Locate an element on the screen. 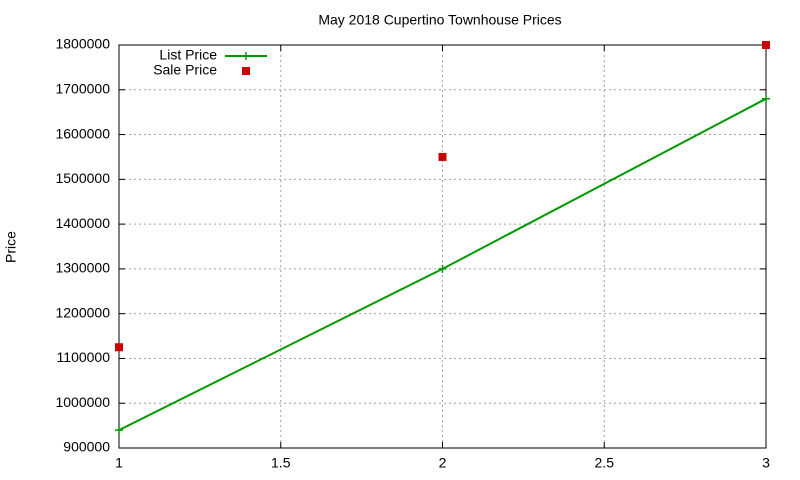 The height and width of the screenshot is (480, 800). y-tick-label: 900000 is located at coordinates (86, 447).